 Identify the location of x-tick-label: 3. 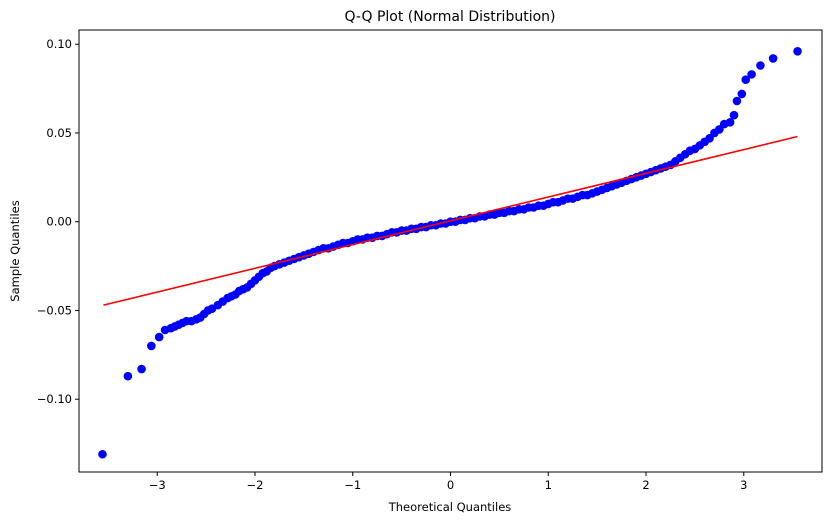
(743, 485).